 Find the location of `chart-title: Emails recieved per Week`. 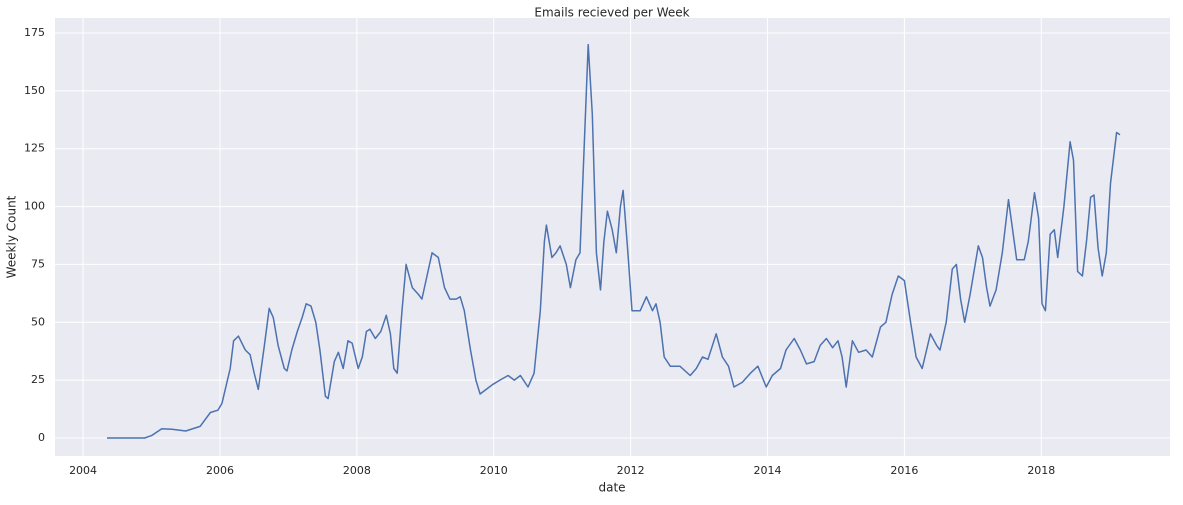

chart-title: Emails recieved per Week is located at coordinates (611, 13).